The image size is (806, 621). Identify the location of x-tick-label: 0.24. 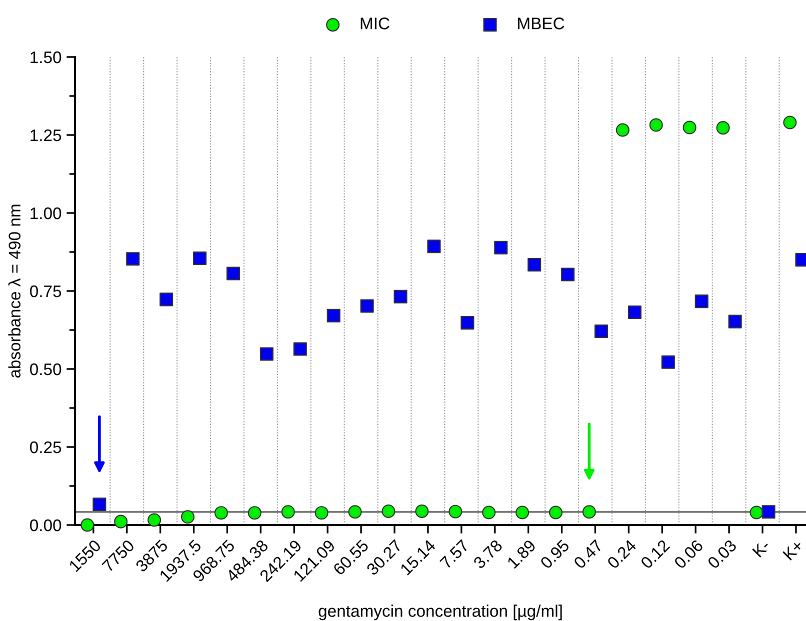
(621, 554).